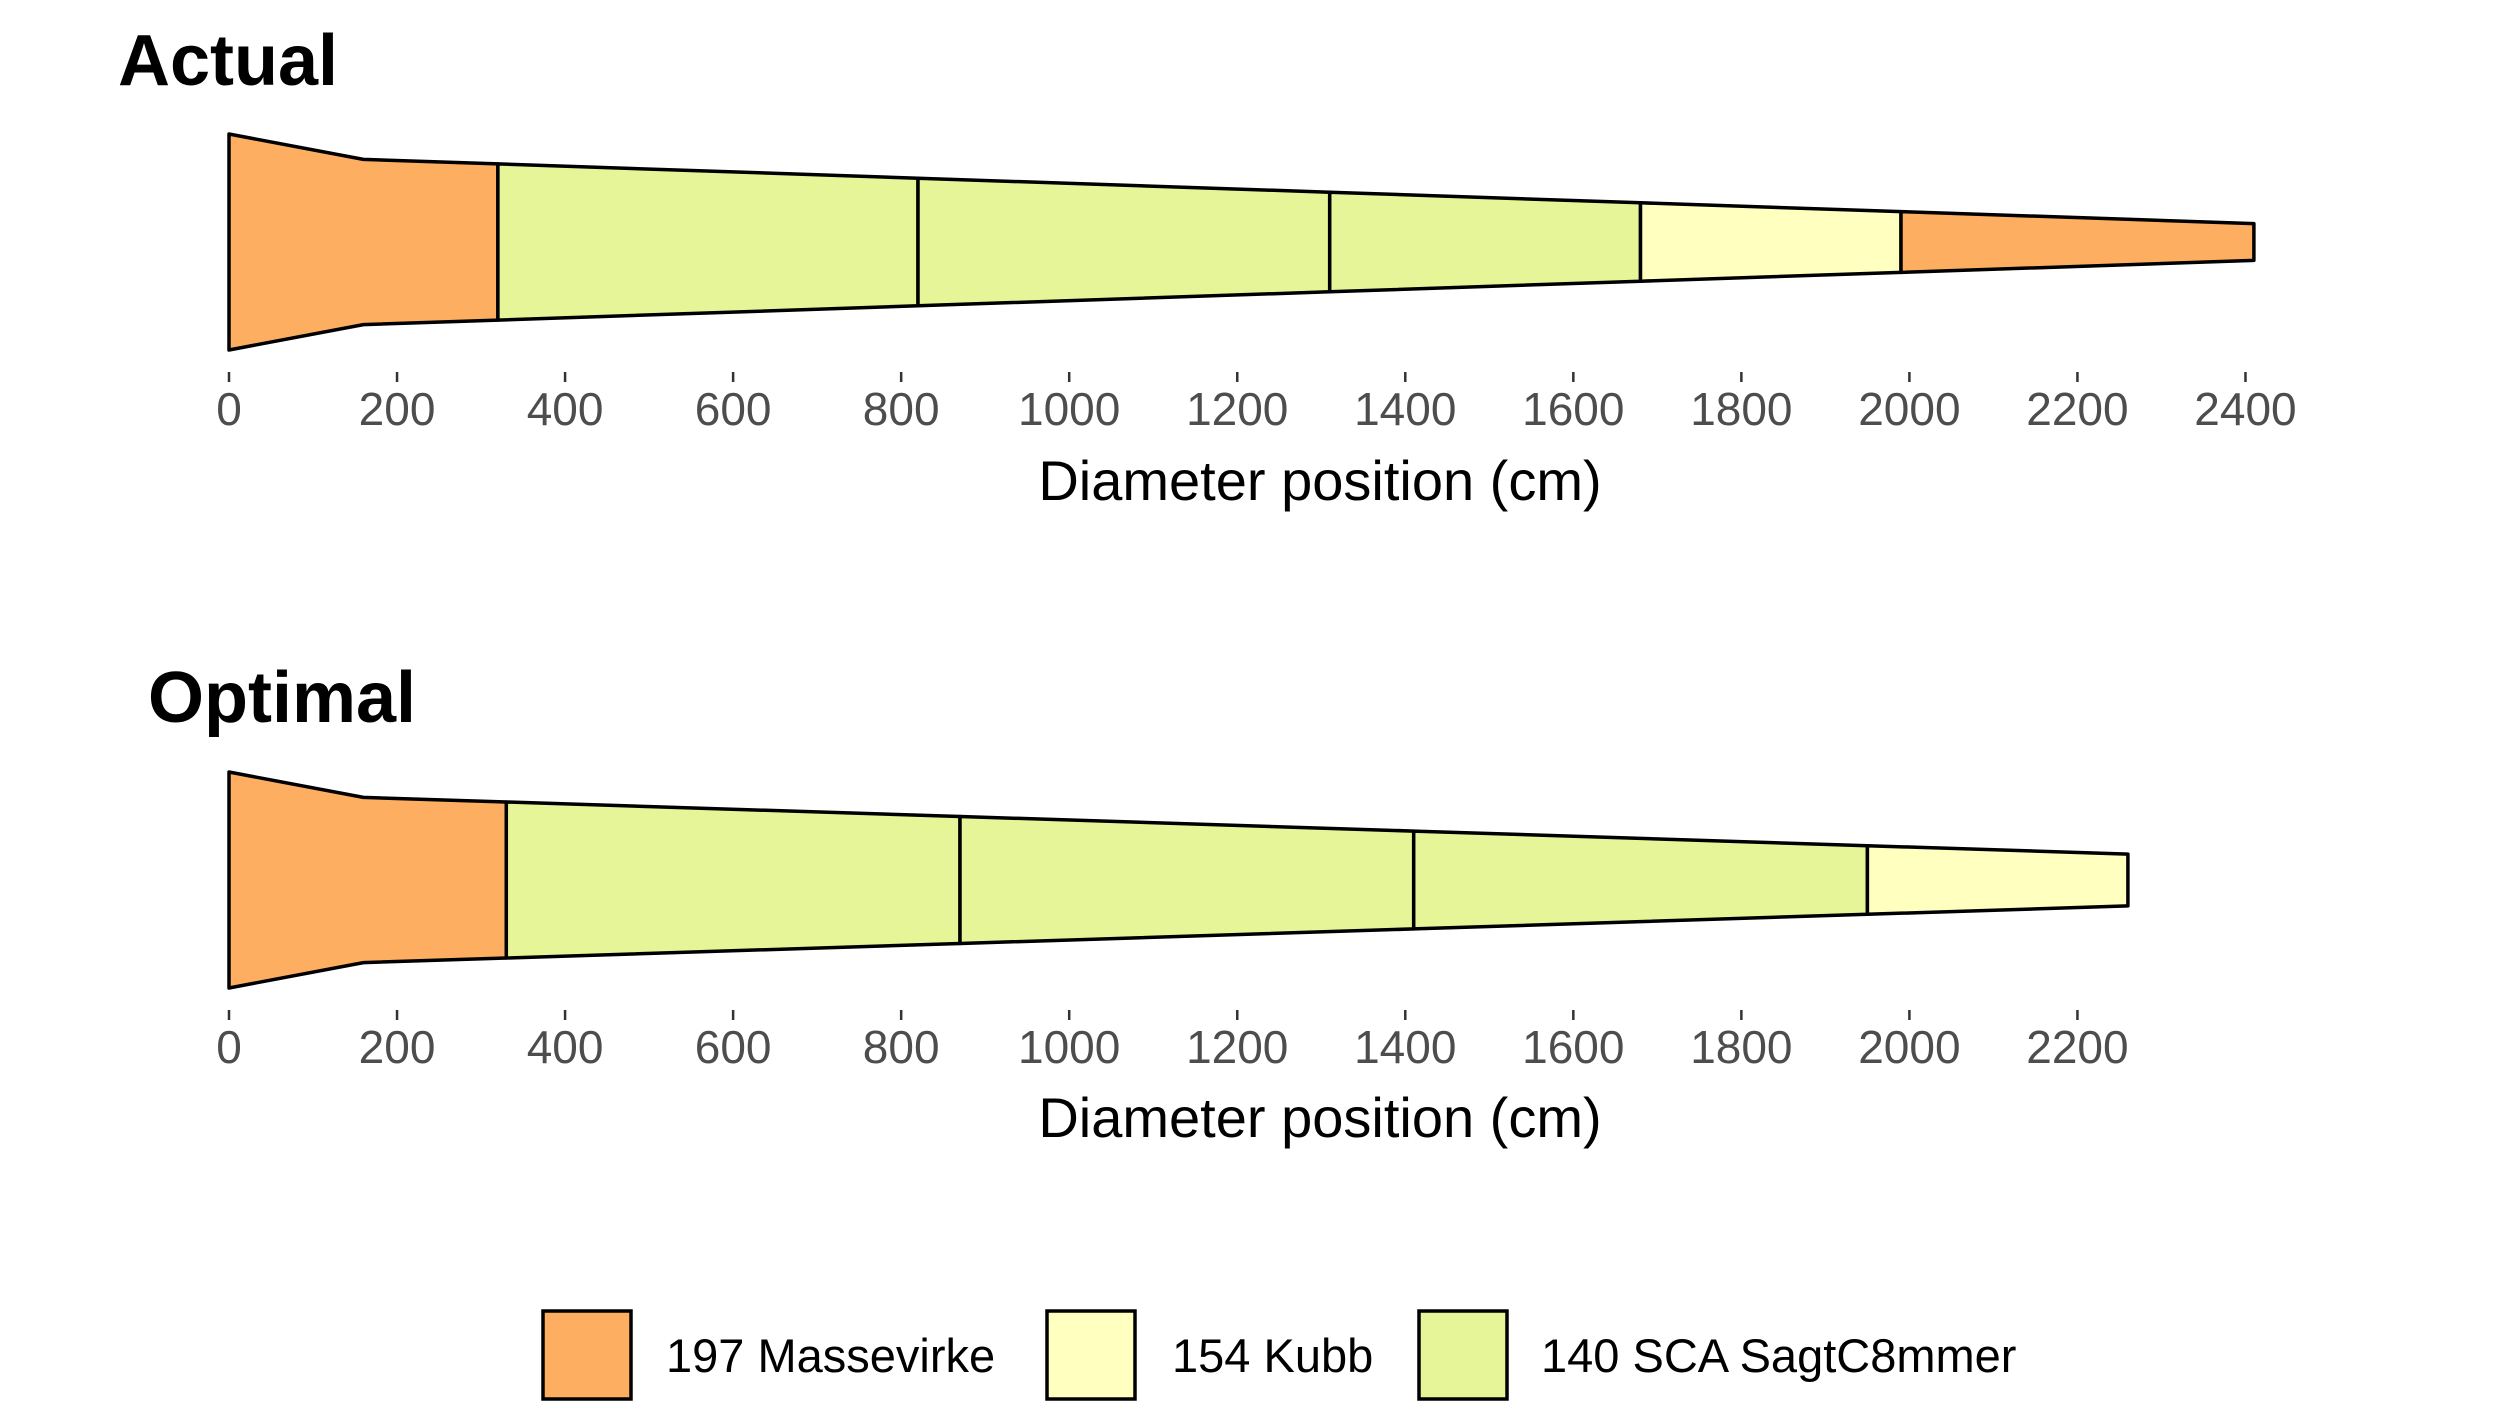 This screenshot has width=2519, height=1417. What do you see at coordinates (830, 1355) in the screenshot?
I see `legend-label-1: 197 Massevirke` at bounding box center [830, 1355].